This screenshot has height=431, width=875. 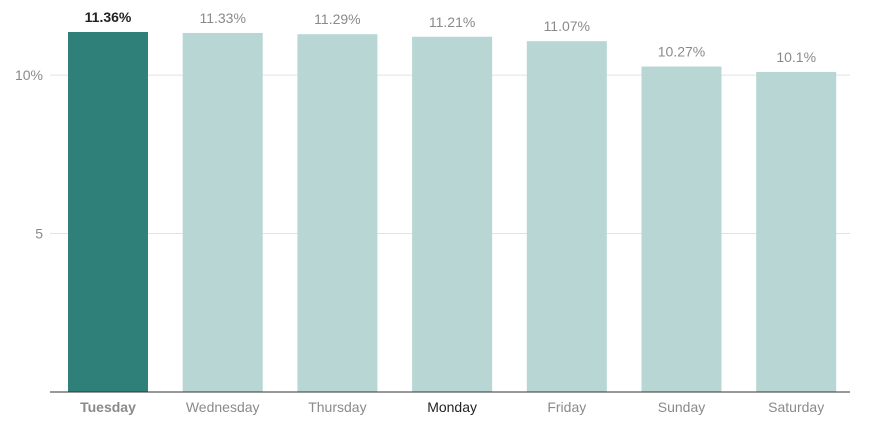 What do you see at coordinates (29, 154) in the screenshot?
I see `y-axis-ticks: 5 10%` at bounding box center [29, 154].